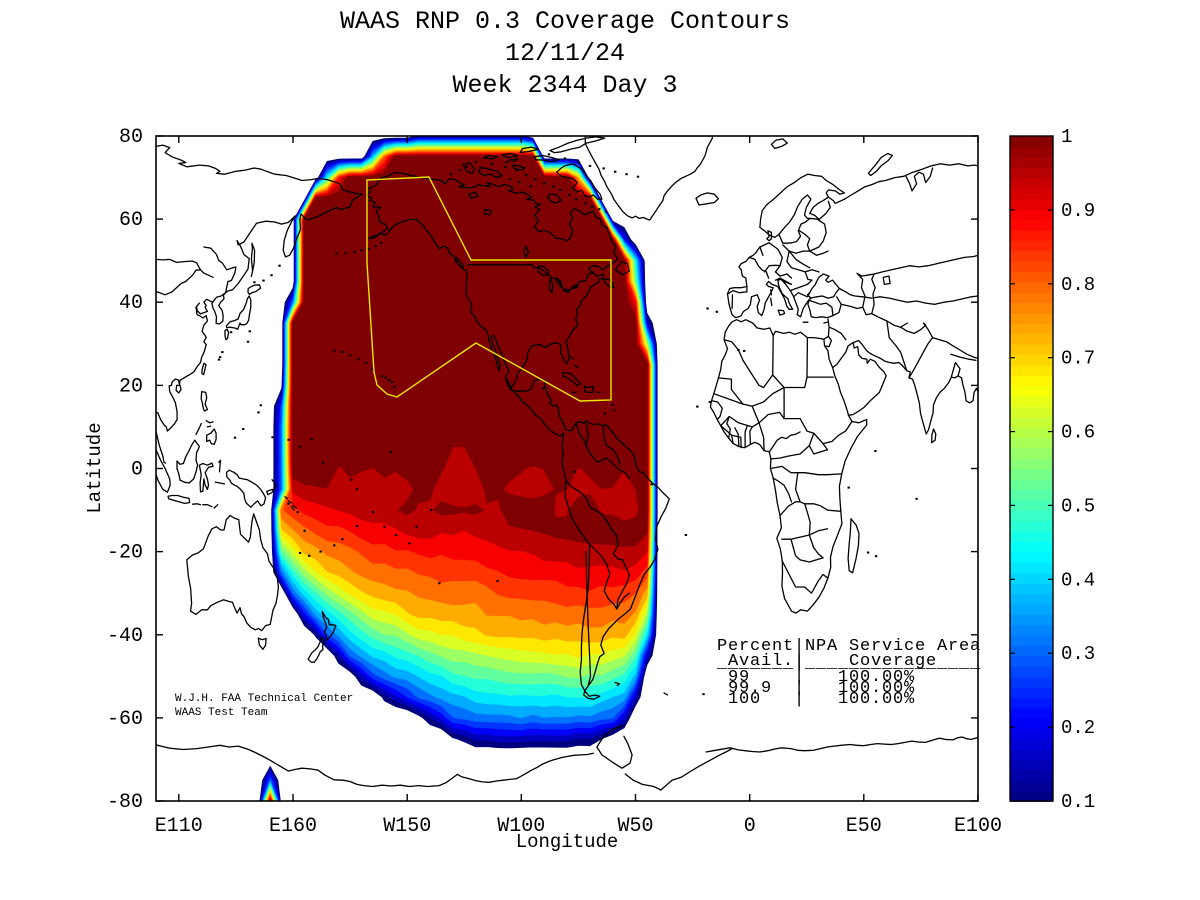 The height and width of the screenshot is (900, 1200). What do you see at coordinates (635, 826) in the screenshot?
I see `svg-text: W50` at bounding box center [635, 826].